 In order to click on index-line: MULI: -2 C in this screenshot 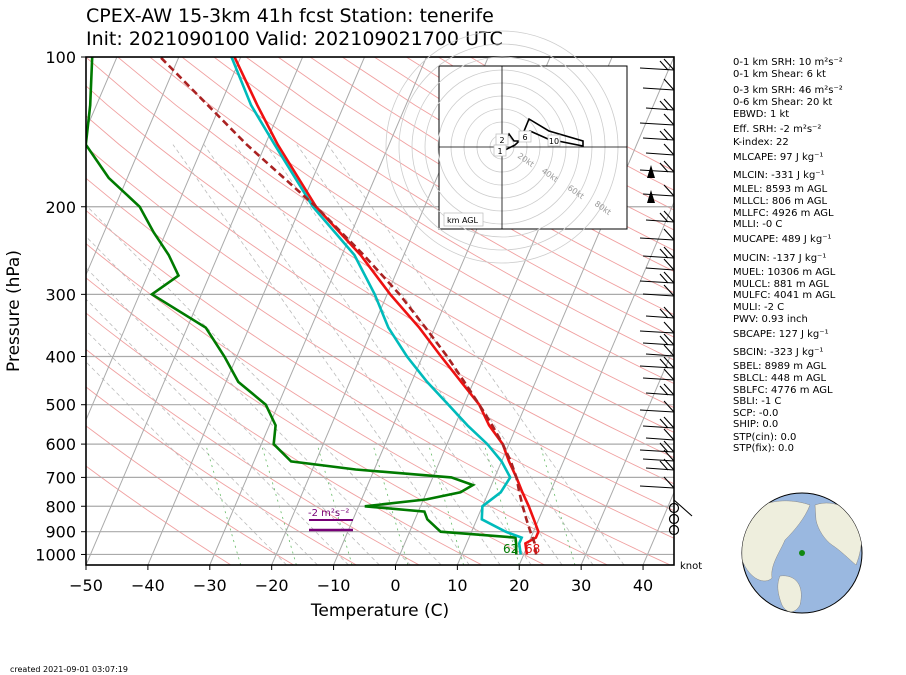, I will do `click(759, 307)`.